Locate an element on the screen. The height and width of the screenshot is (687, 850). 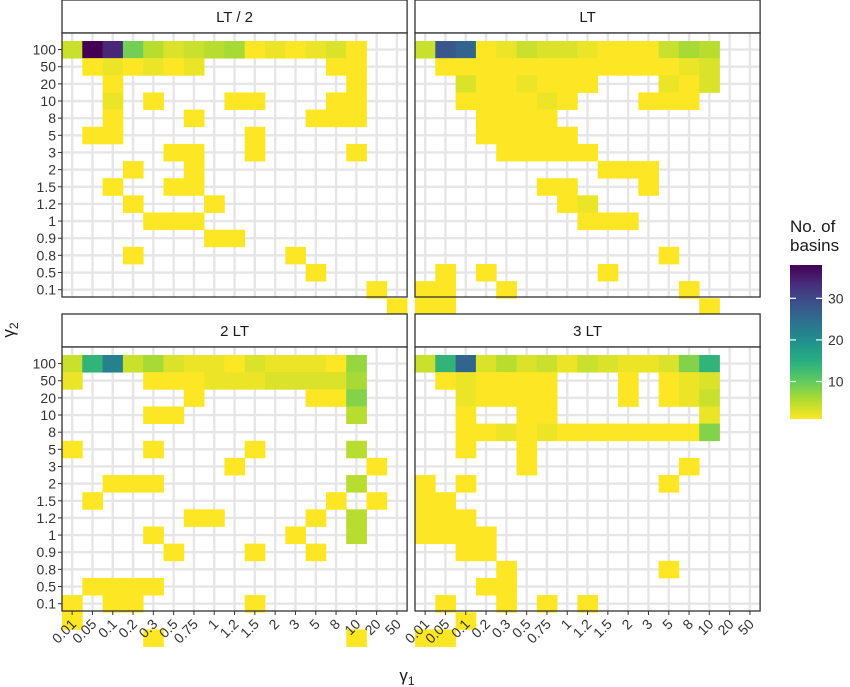
y-tick-label: 10 is located at coordinates (48, 415).